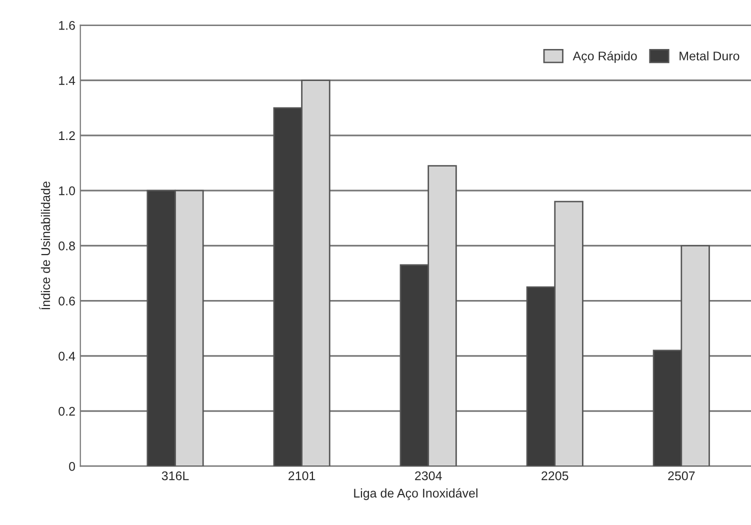  What do you see at coordinates (44, 246) in the screenshot?
I see `y-axis-title: Índice de Usinabilidade` at bounding box center [44, 246].